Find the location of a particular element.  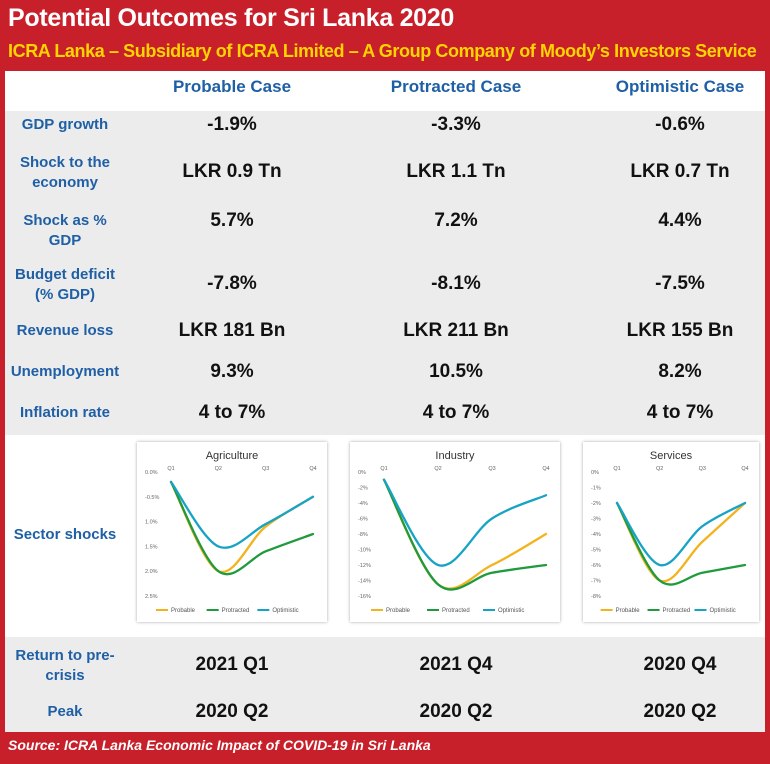

table-band is located at coordinates (385, 684).